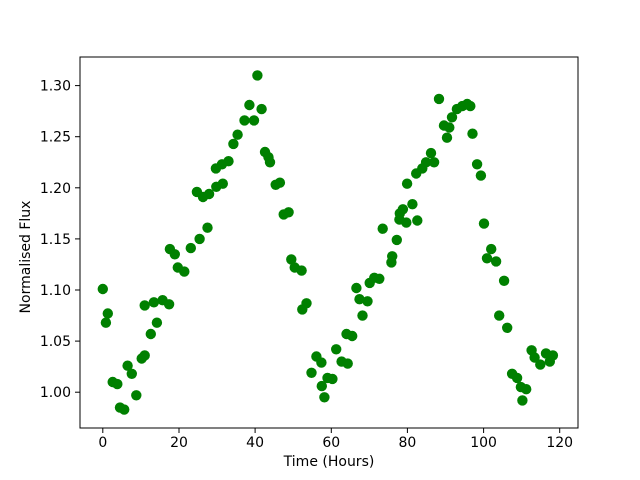 This screenshot has height=480, width=640. I want to click on x-tick-label: 60, so click(331, 443).